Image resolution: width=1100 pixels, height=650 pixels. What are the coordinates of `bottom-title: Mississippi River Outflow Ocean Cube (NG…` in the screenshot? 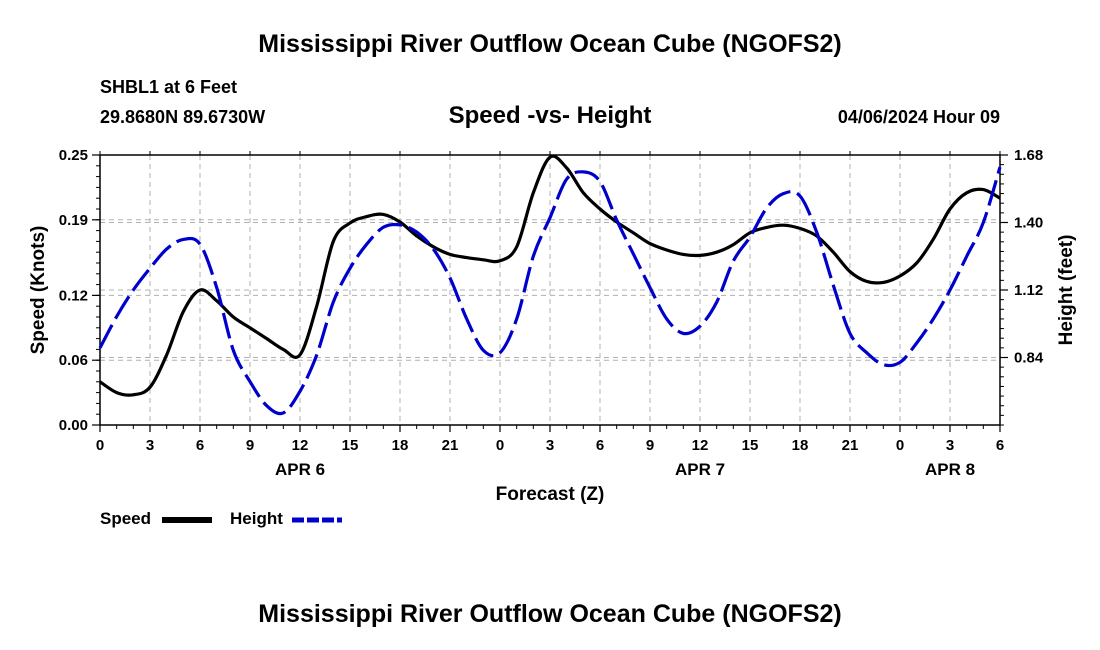 It's located at (550, 614).